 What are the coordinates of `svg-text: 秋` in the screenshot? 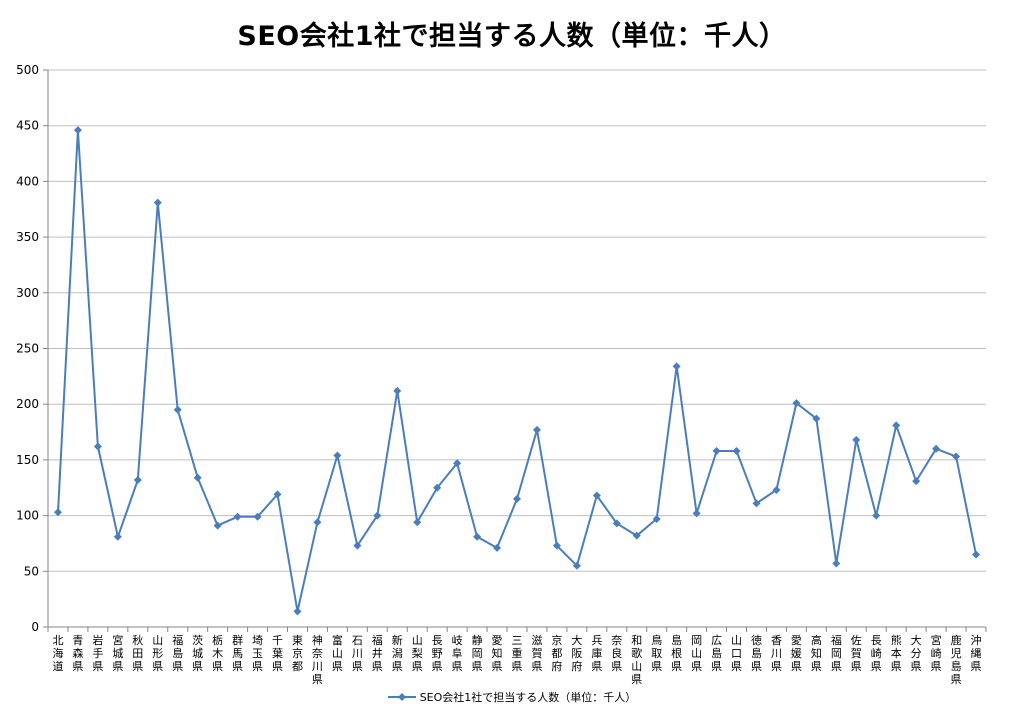 It's located at (137, 640).